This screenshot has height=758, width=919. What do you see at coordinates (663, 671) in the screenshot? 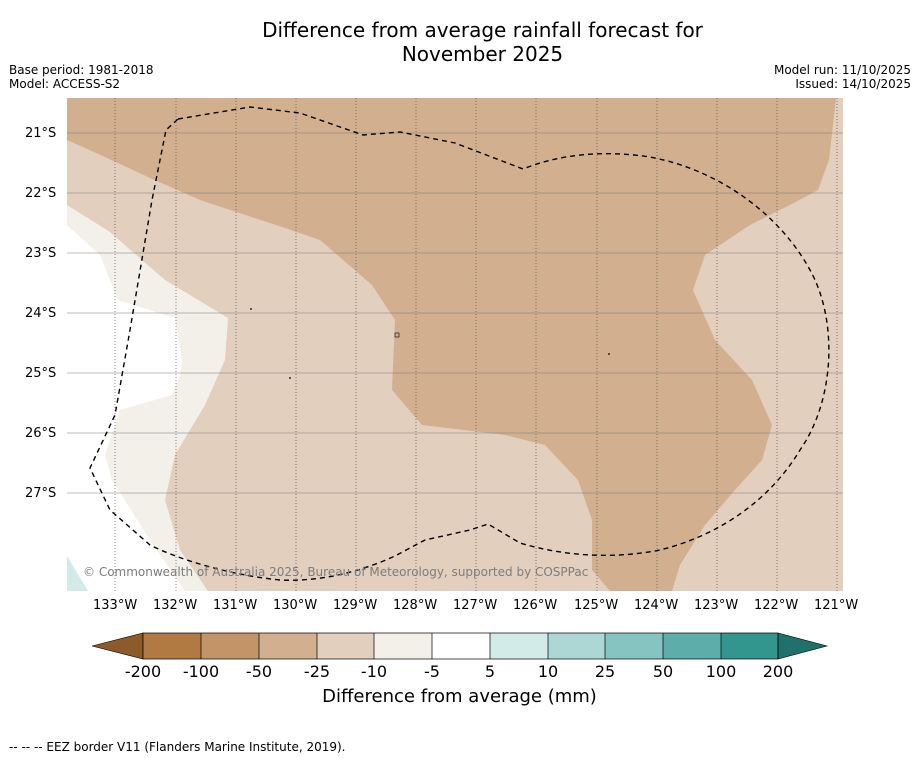
I see `colorbar-tick: 50` at bounding box center [663, 671].